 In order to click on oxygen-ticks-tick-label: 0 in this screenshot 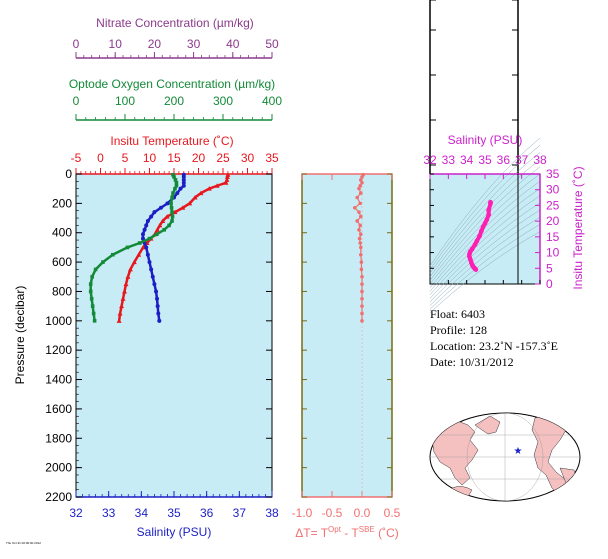, I will do `click(76, 101)`.